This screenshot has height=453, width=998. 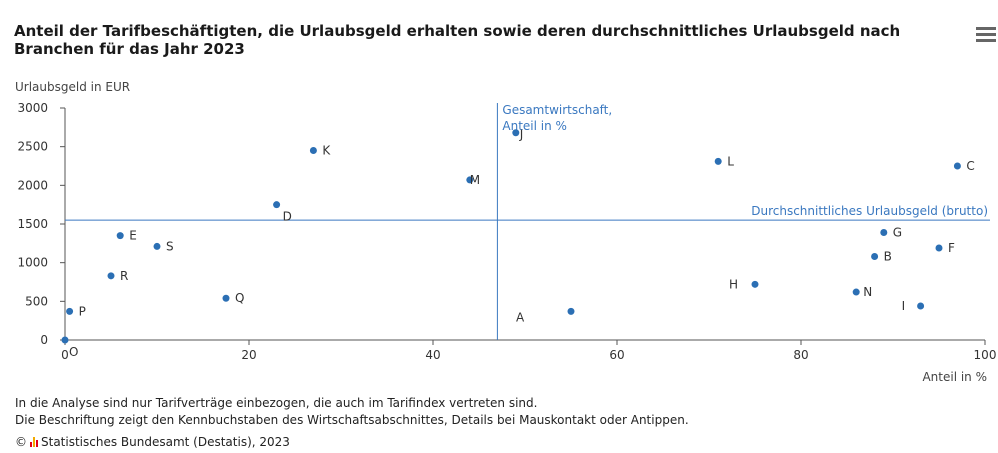 What do you see at coordinates (856, 292) in the screenshot?
I see `data-point-n` at bounding box center [856, 292].